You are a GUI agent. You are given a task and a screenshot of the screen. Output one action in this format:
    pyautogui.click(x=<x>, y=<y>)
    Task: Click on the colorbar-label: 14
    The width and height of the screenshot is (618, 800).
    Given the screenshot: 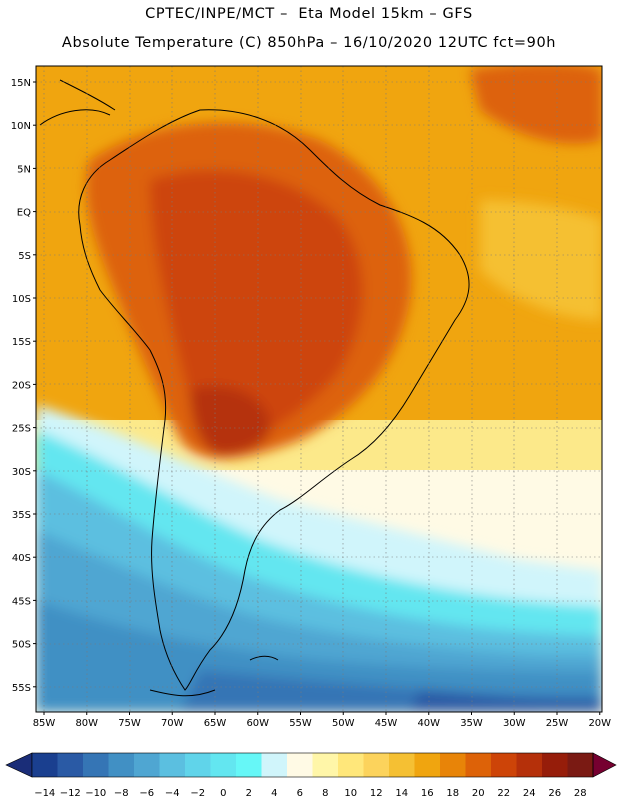 What is the action you would take?
    pyautogui.click(x=401, y=793)
    